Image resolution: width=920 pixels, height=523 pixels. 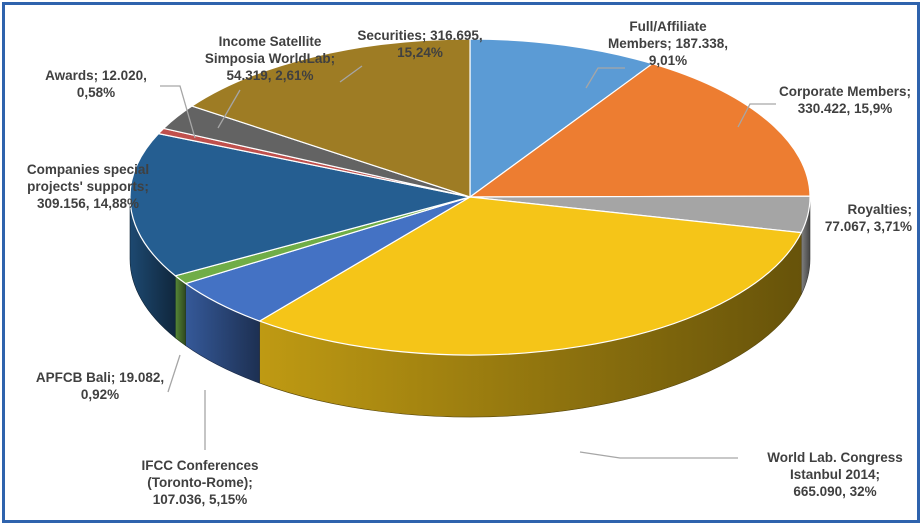 What do you see at coordinates (96, 84) in the screenshot?
I see `slice-data-label: Awards; 12.020, 0,58%` at bounding box center [96, 84].